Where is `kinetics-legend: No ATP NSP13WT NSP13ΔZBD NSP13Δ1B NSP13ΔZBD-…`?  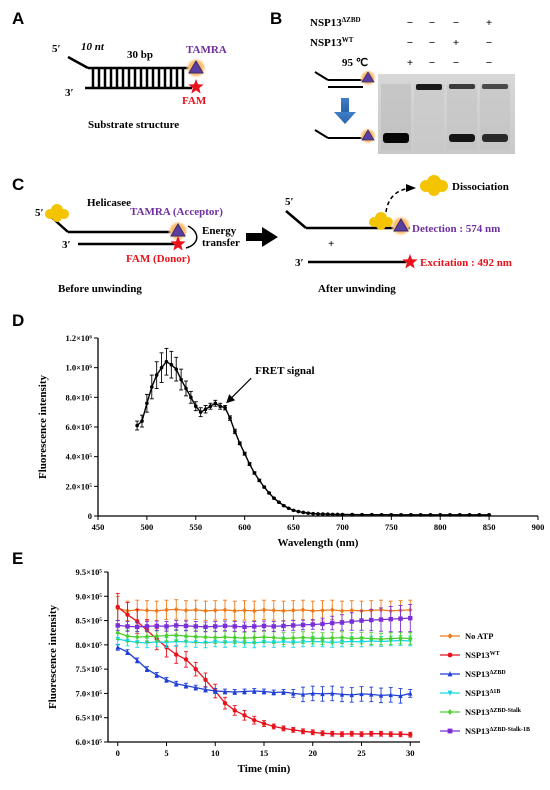 kinetics-legend: No ATP NSP13WT NSP13ΔZBD NSP13Δ1B NSP13ΔZBD-… is located at coordinates (485, 683).